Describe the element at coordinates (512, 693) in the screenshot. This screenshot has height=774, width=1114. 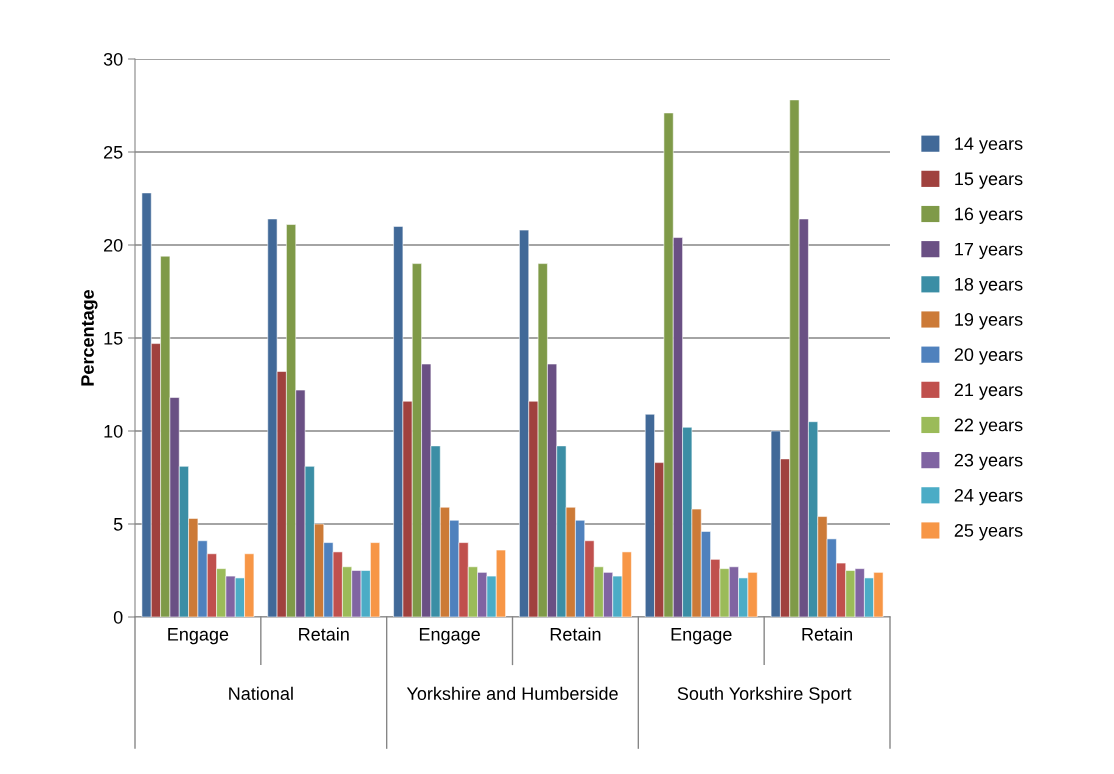
I see `text: Yorkshire and Humberside` at that location.